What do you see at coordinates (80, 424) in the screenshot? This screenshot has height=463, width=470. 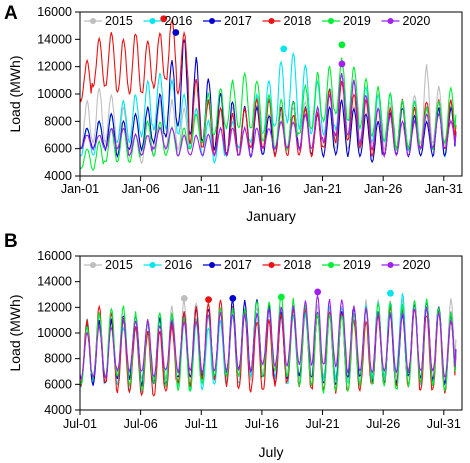 I see `x-tick-label: Jul-01` at bounding box center [80, 424].